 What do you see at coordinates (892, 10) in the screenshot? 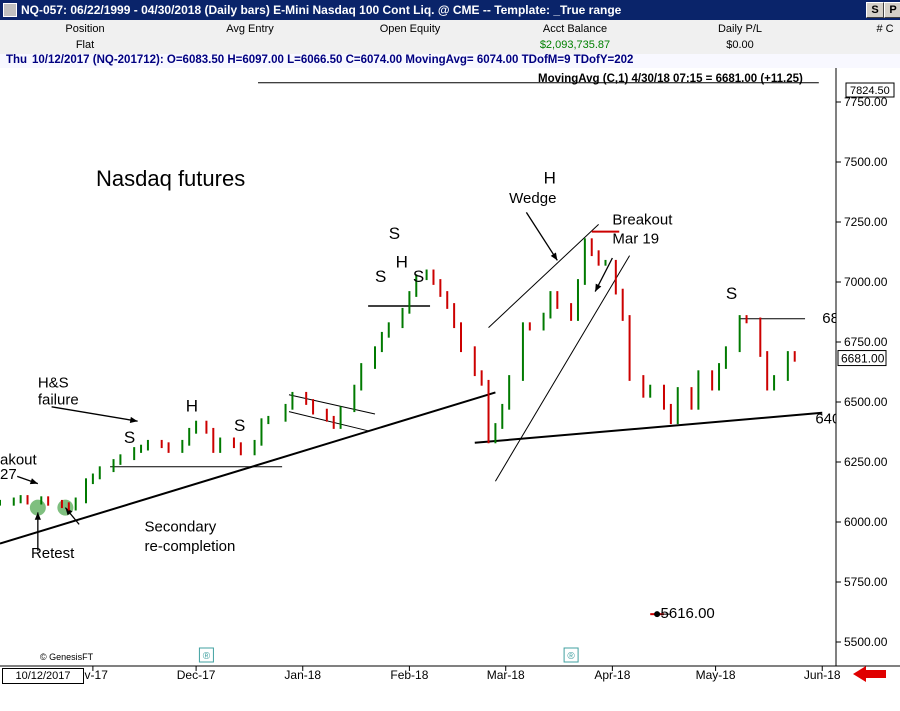
I see `p-button: P` at bounding box center [892, 10].